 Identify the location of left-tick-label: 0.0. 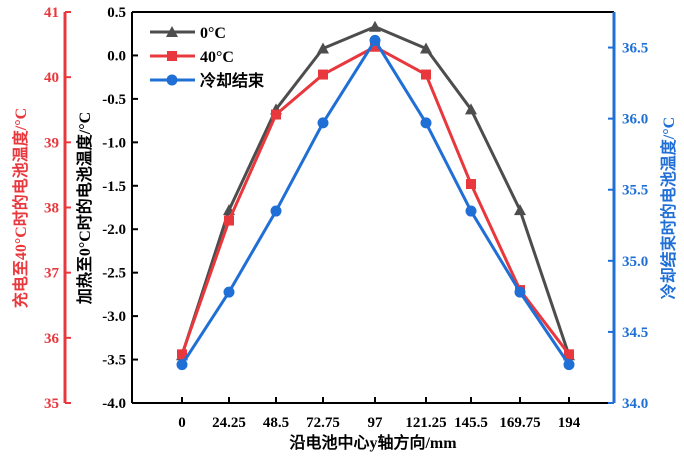
(116, 56).